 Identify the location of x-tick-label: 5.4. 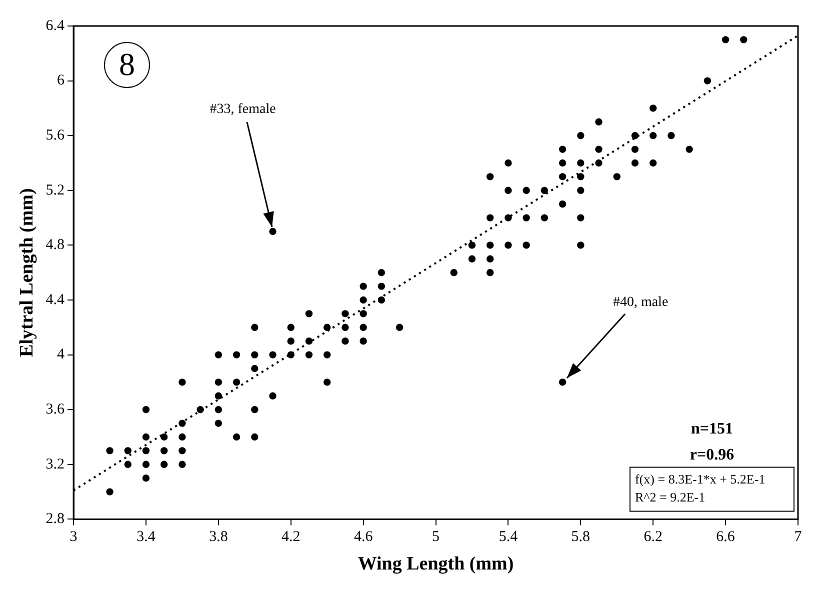
(508, 537).